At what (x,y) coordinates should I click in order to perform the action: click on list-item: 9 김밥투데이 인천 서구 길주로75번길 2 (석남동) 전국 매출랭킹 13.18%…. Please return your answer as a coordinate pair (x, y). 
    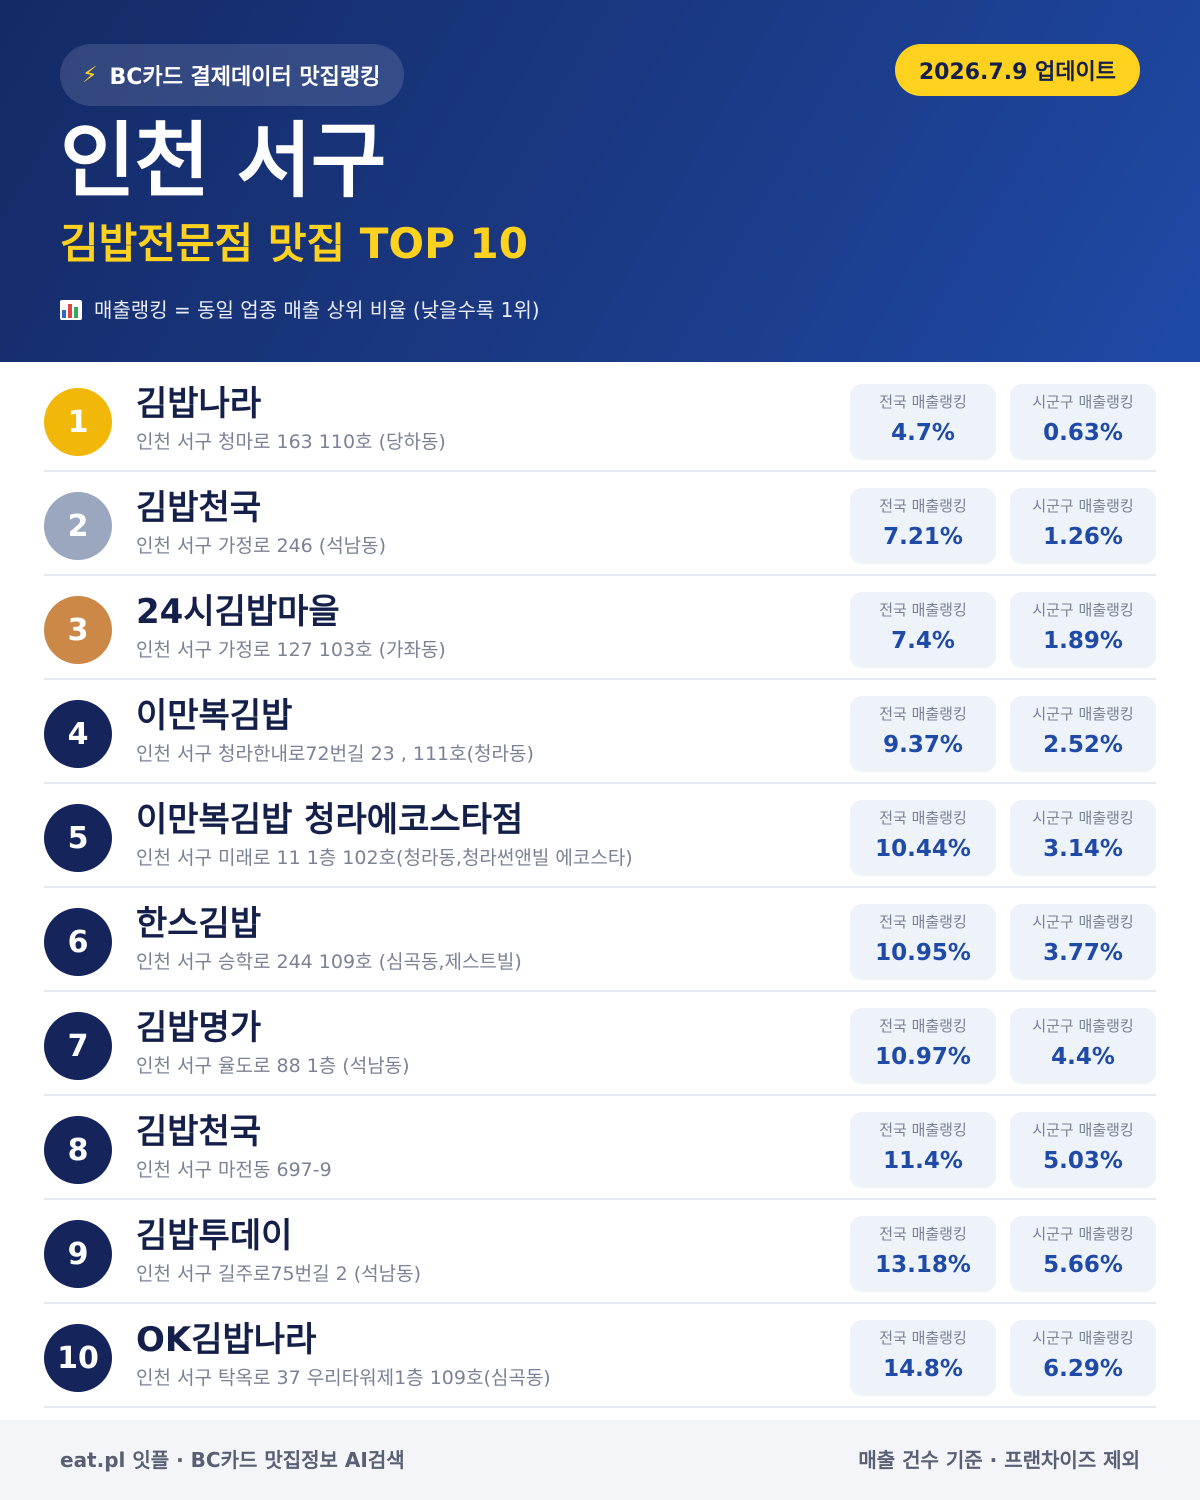
    Looking at the image, I should click on (600, 1252).